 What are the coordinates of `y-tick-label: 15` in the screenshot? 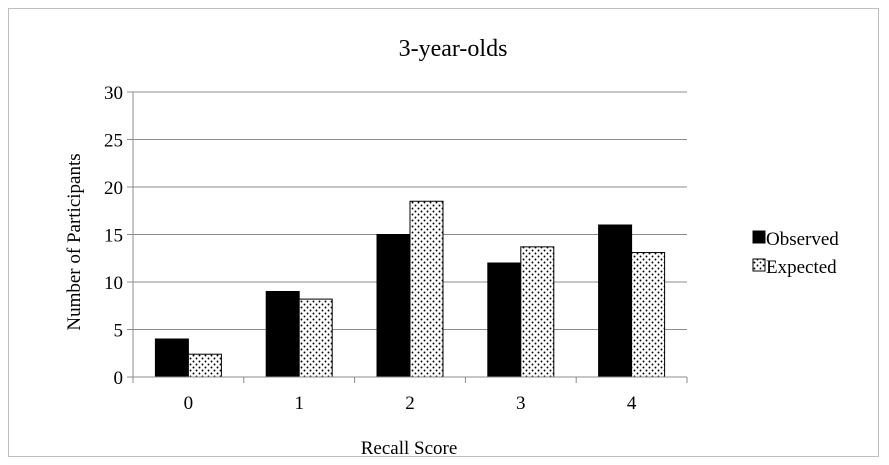 It's located at (113, 236).